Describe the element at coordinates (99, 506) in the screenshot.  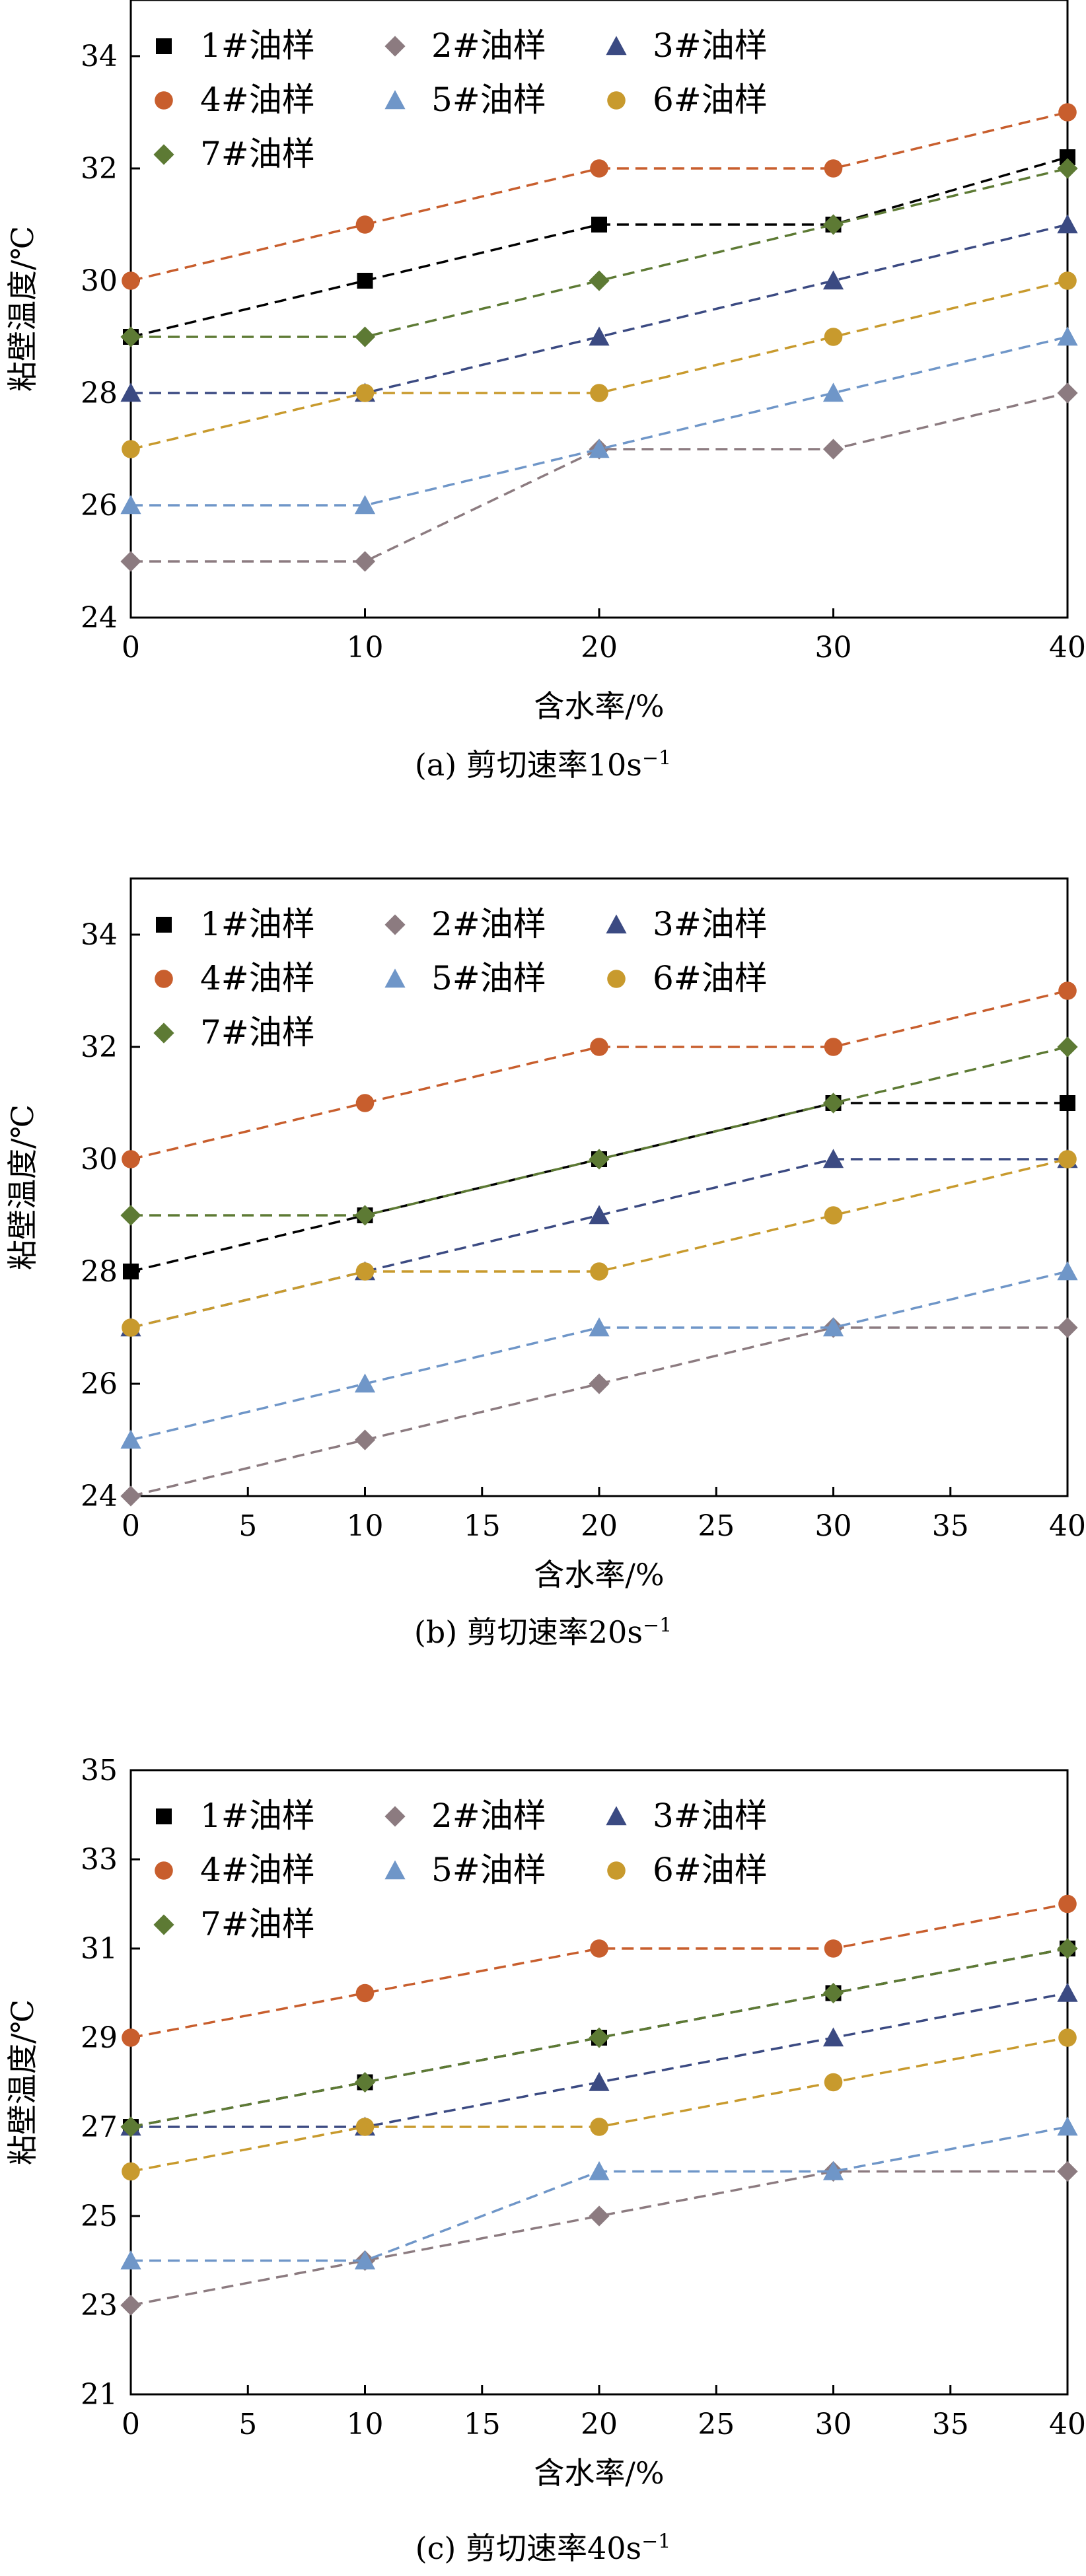
I see `y-tick-label: 26` at that location.